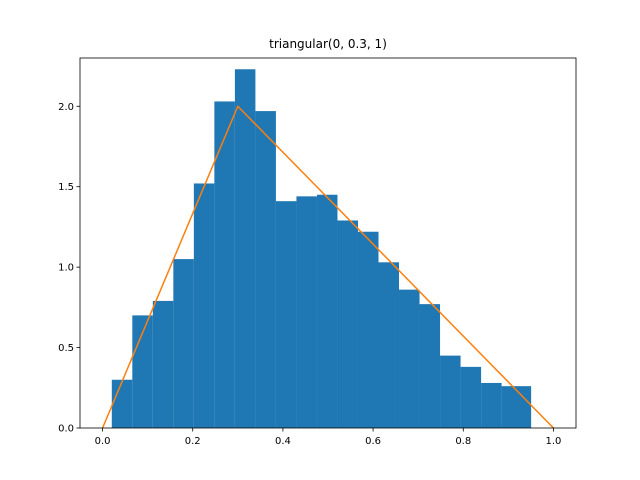 The image size is (640, 480). I want to click on y-tick-label: 1.0, so click(66, 268).